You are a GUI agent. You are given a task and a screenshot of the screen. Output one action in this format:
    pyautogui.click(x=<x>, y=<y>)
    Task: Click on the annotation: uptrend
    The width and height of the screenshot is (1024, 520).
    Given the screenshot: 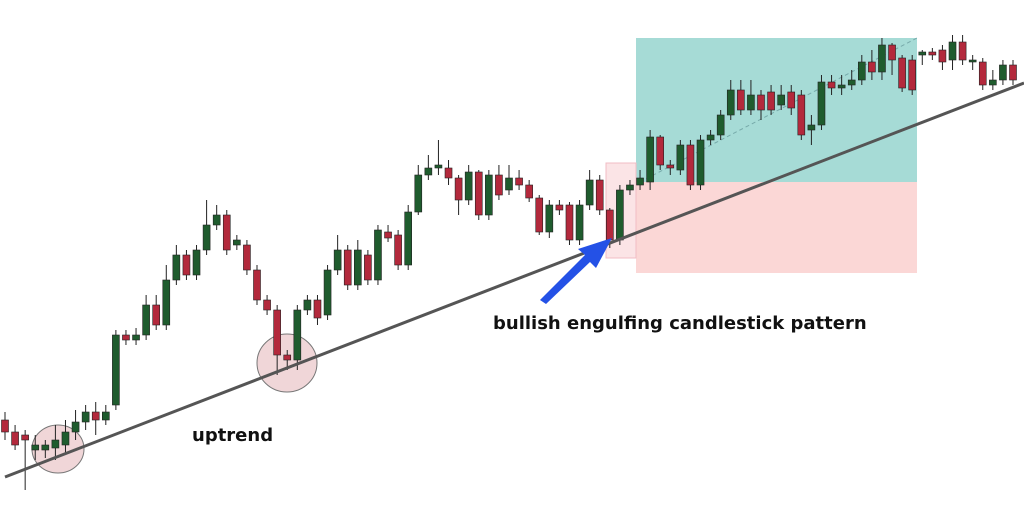 What is the action you would take?
    pyautogui.click(x=232, y=435)
    